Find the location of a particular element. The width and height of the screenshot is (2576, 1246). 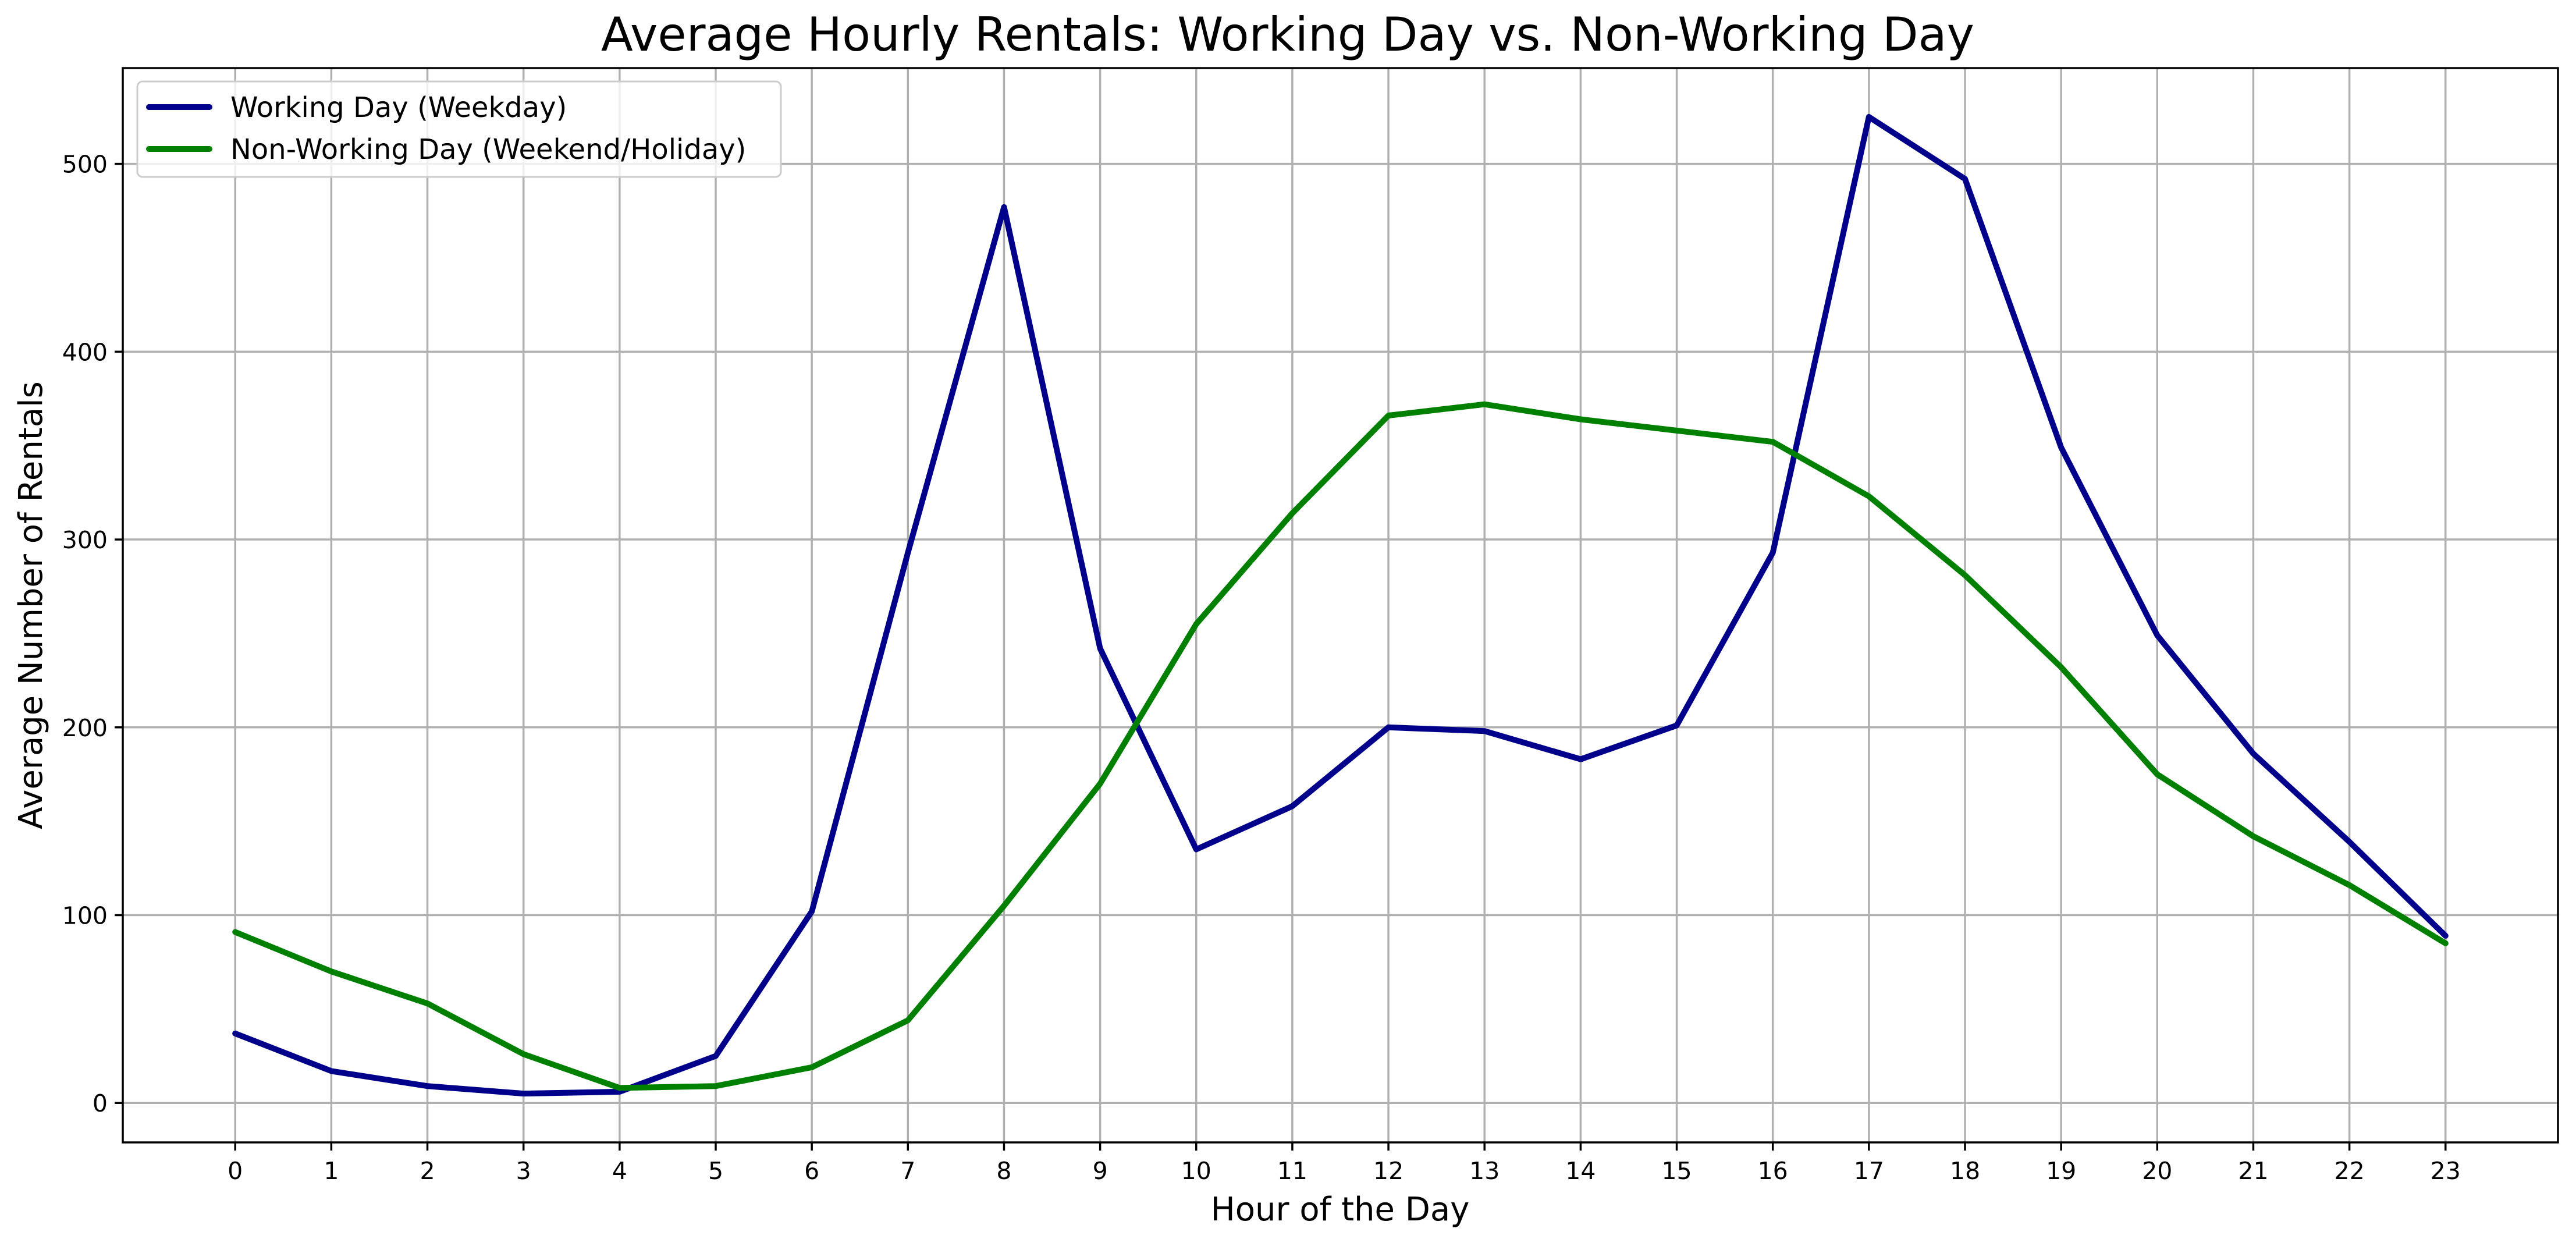

x-tick-label: 2 is located at coordinates (427, 1171).